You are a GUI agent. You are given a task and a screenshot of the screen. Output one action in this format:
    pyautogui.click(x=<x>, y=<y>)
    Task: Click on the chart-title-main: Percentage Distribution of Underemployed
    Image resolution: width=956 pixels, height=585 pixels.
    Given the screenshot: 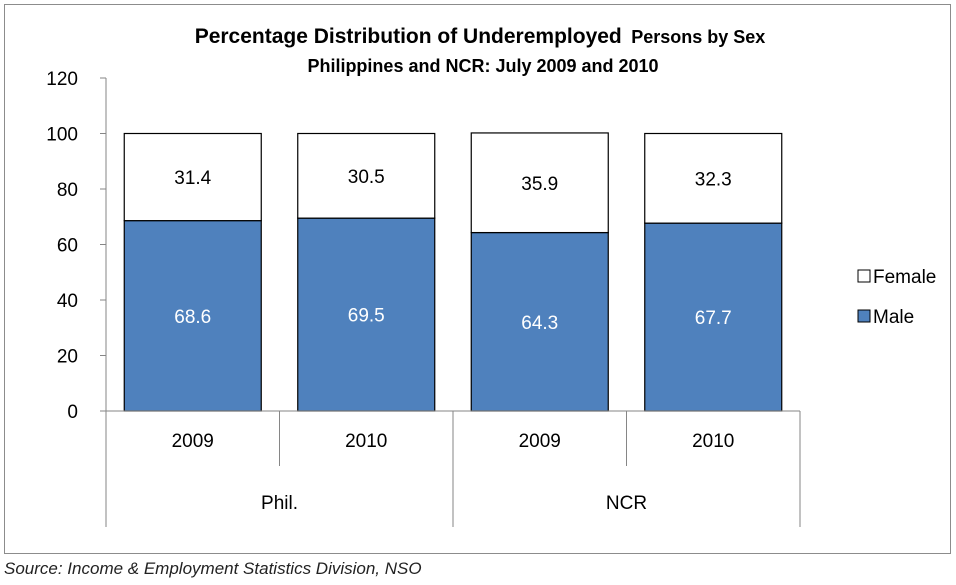 What is the action you would take?
    pyautogui.click(x=408, y=36)
    